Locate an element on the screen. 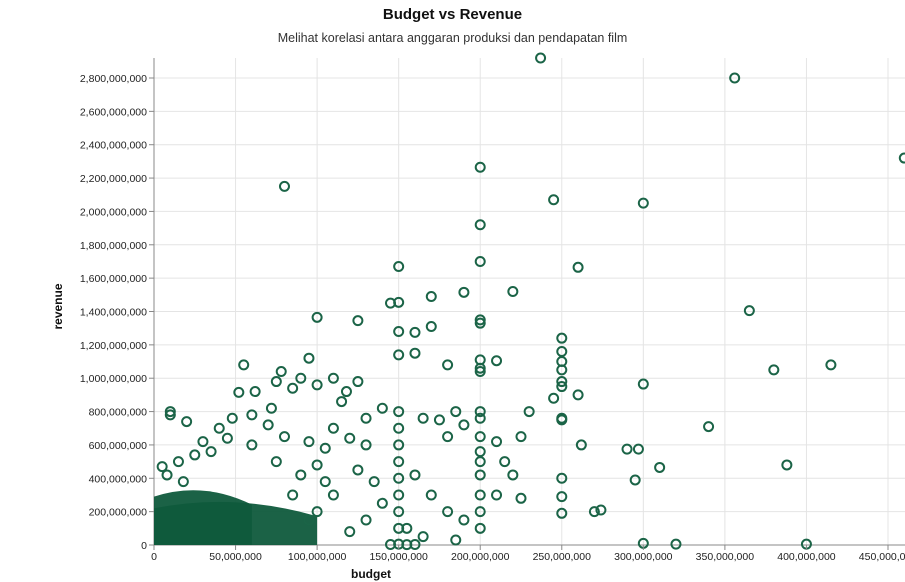 This screenshot has height=582, width=905. dense-point-cluster is located at coordinates (236, 517).